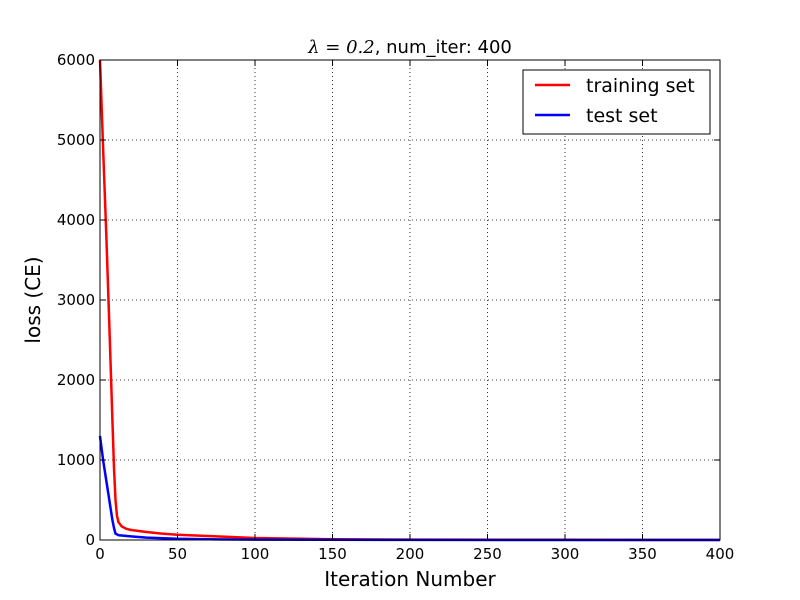 This screenshot has width=800, height=600. I want to click on x-tick-label: 0, so click(100, 554).